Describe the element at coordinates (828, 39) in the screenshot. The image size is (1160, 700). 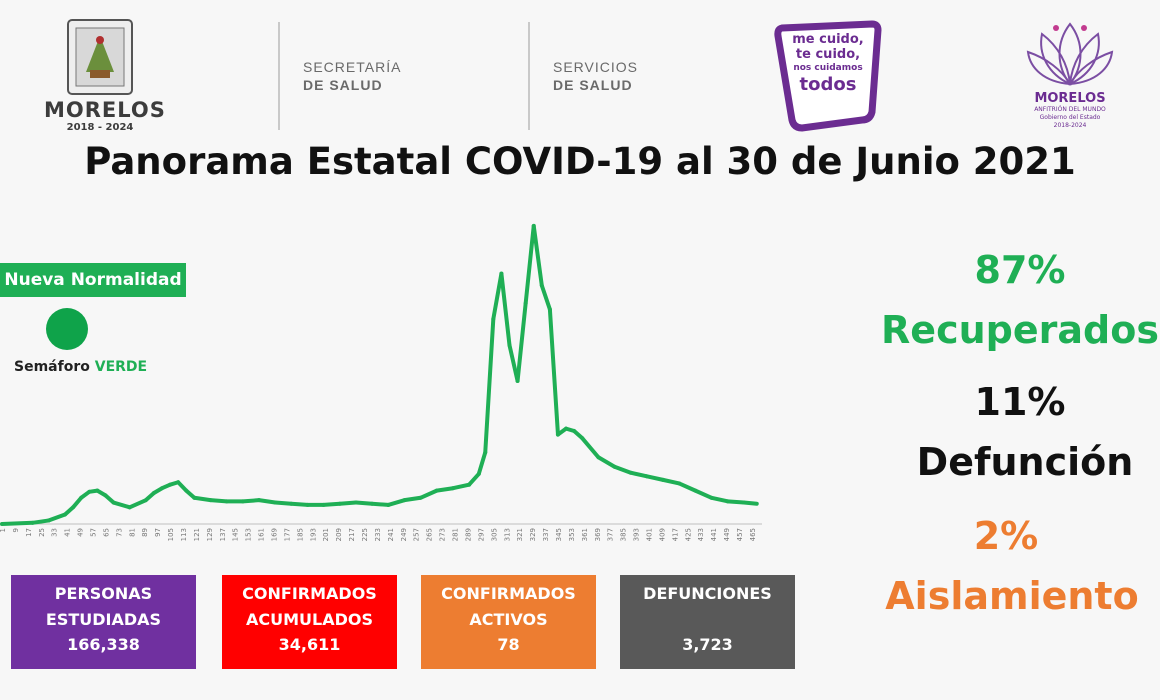
I see `campaign-line1: me cuido,` at that location.